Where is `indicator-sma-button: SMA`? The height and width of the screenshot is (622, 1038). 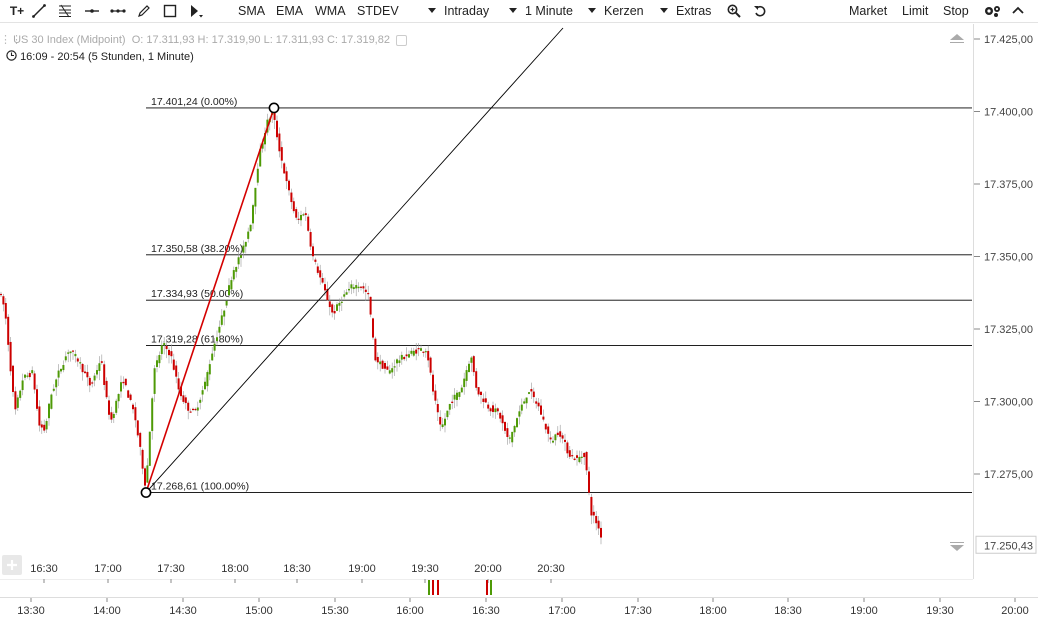
indicator-sma-button: SMA is located at coordinates (252, 11).